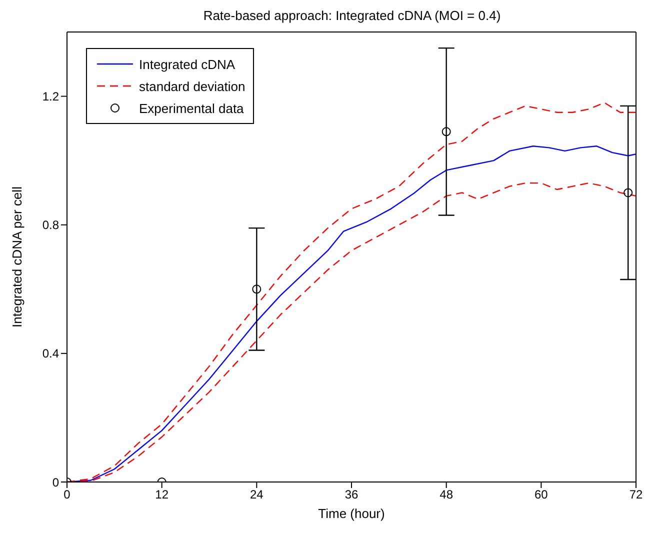 This screenshot has width=647, height=535. Describe the element at coordinates (191, 108) in the screenshot. I see `legend-label: Experimental data` at that location.